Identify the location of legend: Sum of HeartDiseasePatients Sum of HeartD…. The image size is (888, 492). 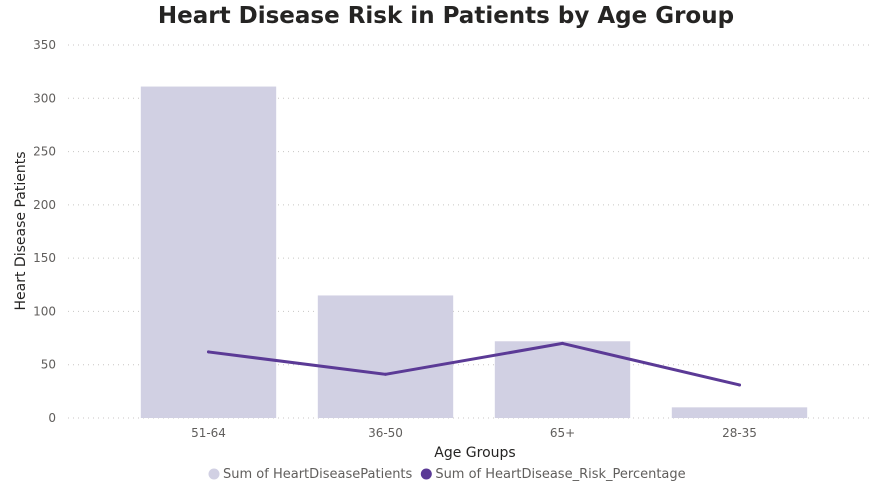
(447, 474).